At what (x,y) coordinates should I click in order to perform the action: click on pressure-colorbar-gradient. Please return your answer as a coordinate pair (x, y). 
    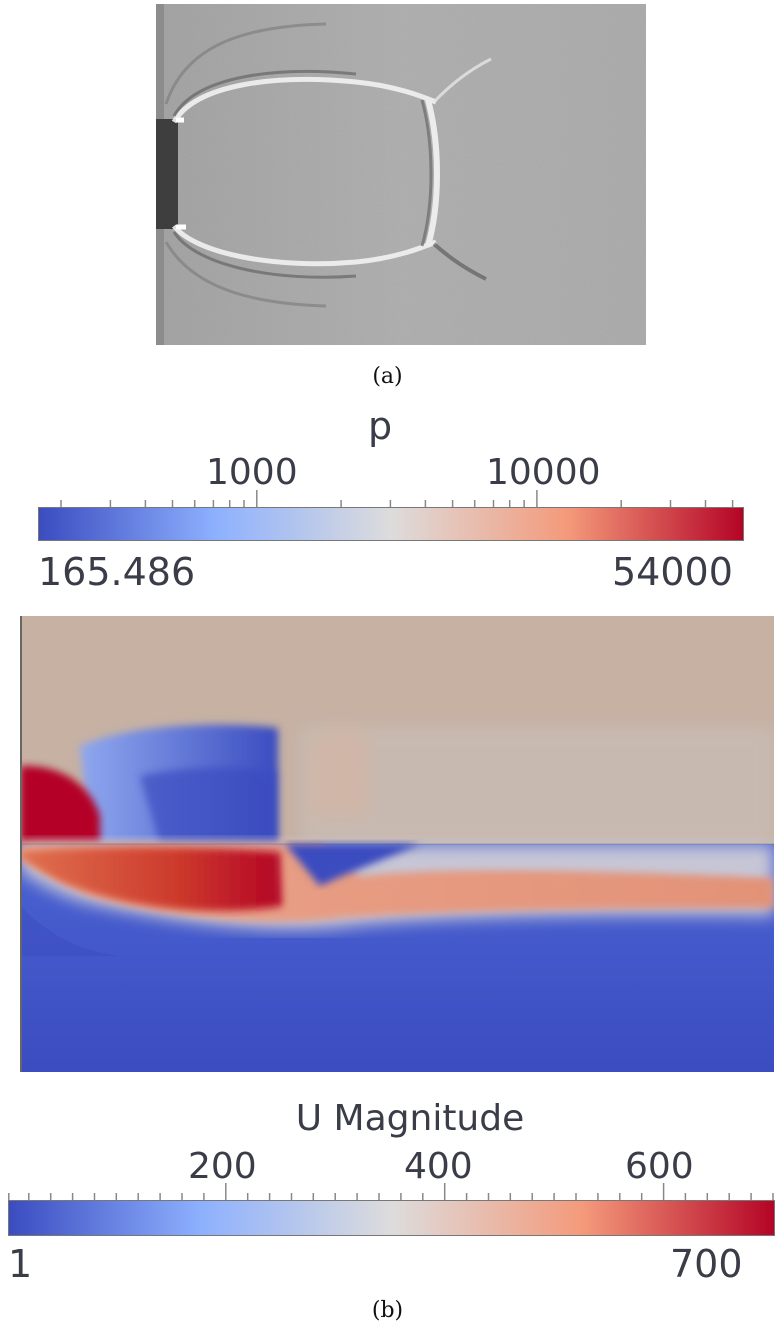
    Looking at the image, I should click on (391, 524).